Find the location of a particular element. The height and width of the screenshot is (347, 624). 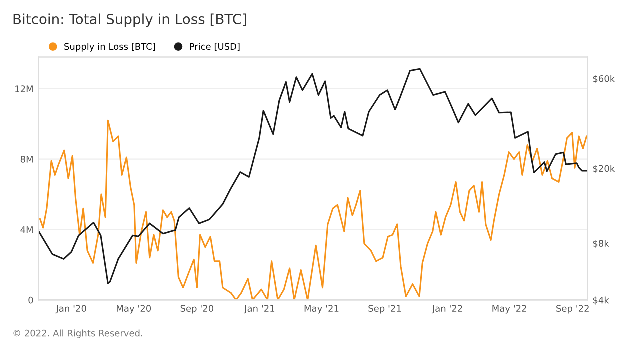

y-tick-label: 12M is located at coordinates (24, 89).